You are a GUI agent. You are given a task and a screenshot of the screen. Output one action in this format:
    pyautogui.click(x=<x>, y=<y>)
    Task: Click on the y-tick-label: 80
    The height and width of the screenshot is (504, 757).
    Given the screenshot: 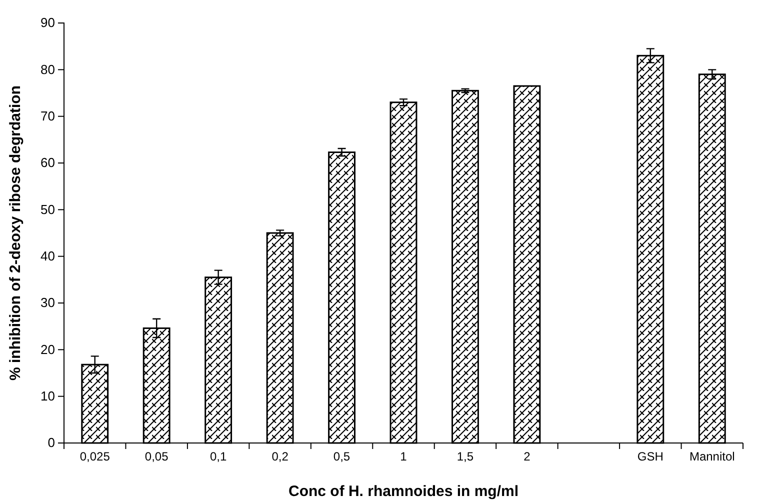 What is the action you would take?
    pyautogui.click(x=47, y=69)
    